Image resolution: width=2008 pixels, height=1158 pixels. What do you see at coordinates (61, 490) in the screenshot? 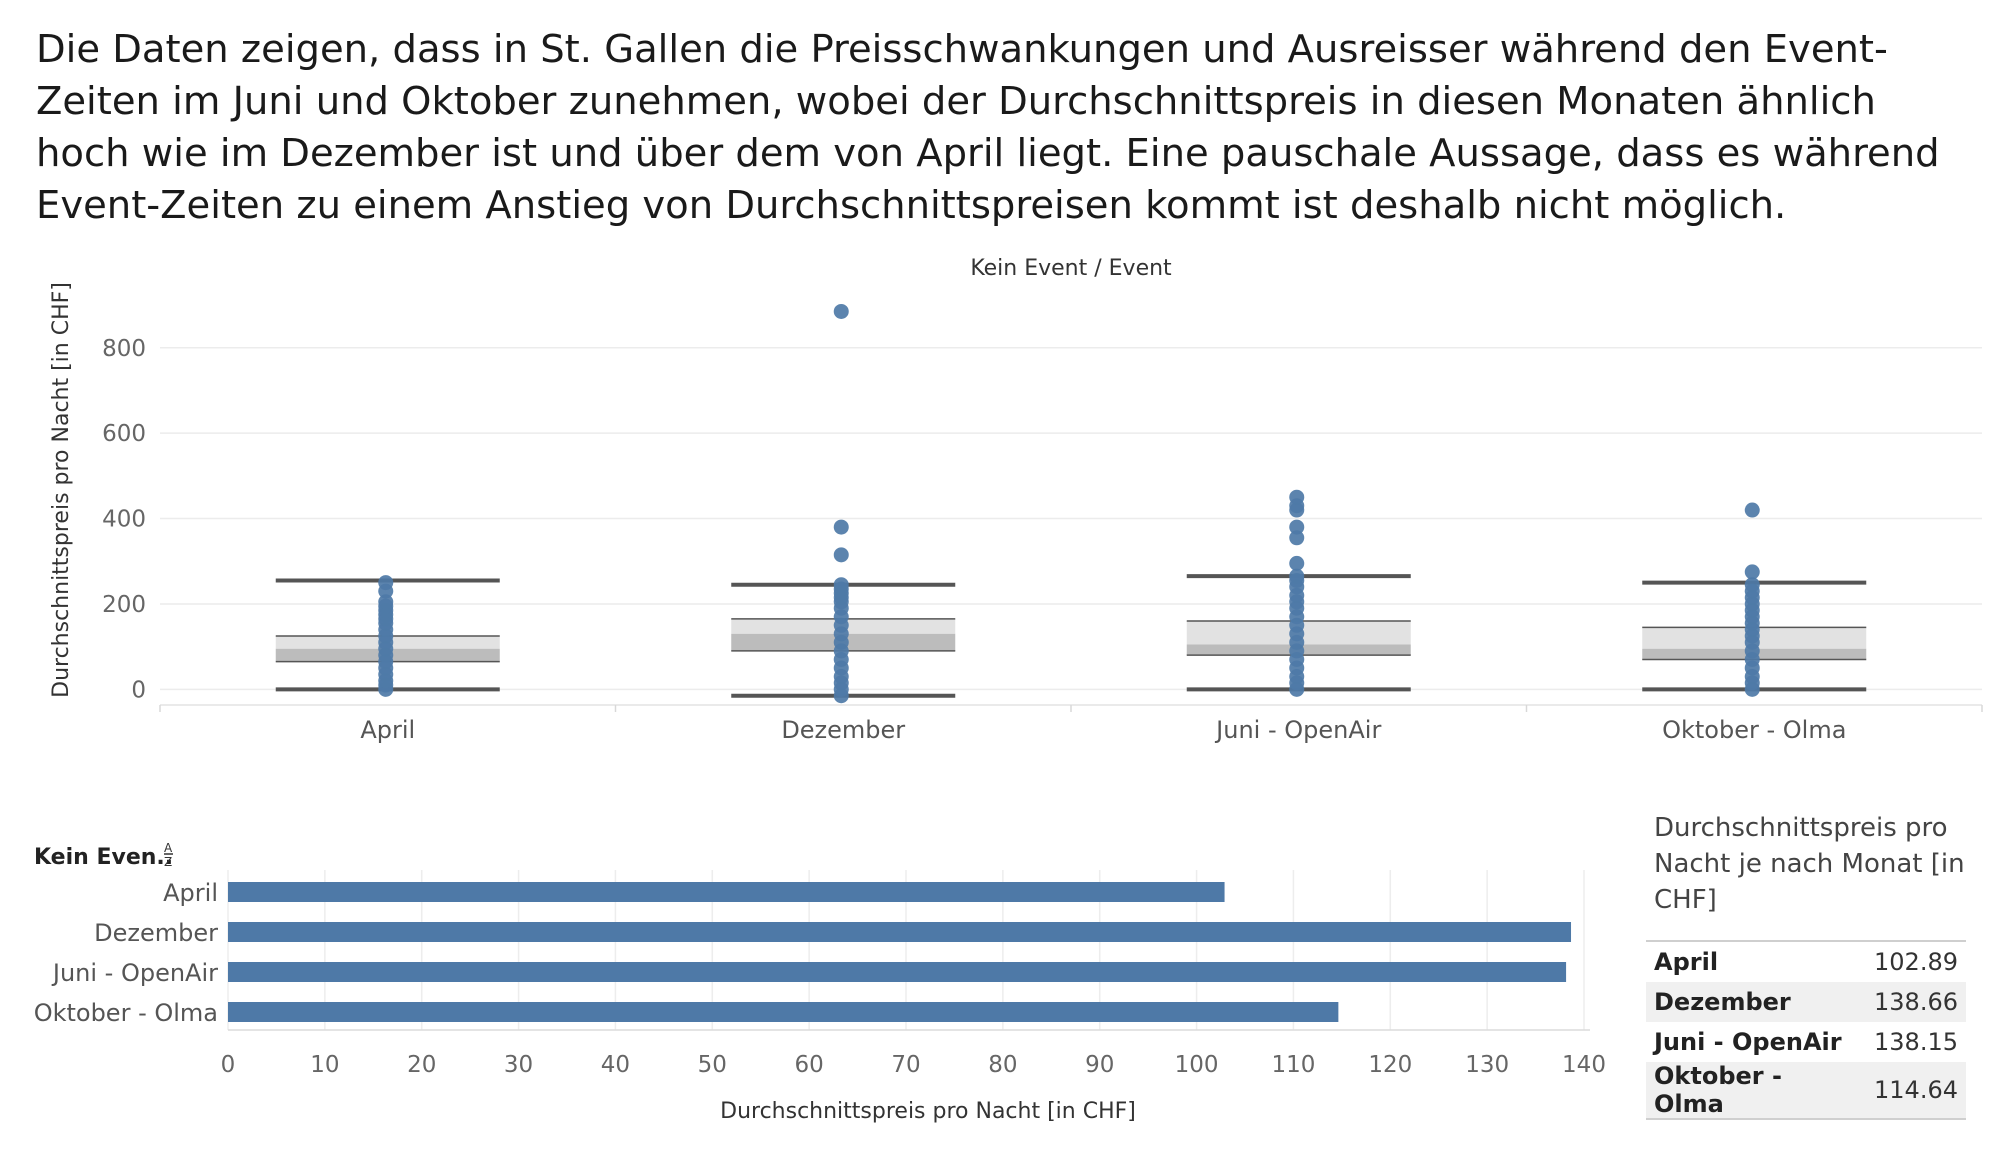
I see `y-axis-title: Durchschnittspreis pro Nacht [in CHF]` at bounding box center [61, 490].